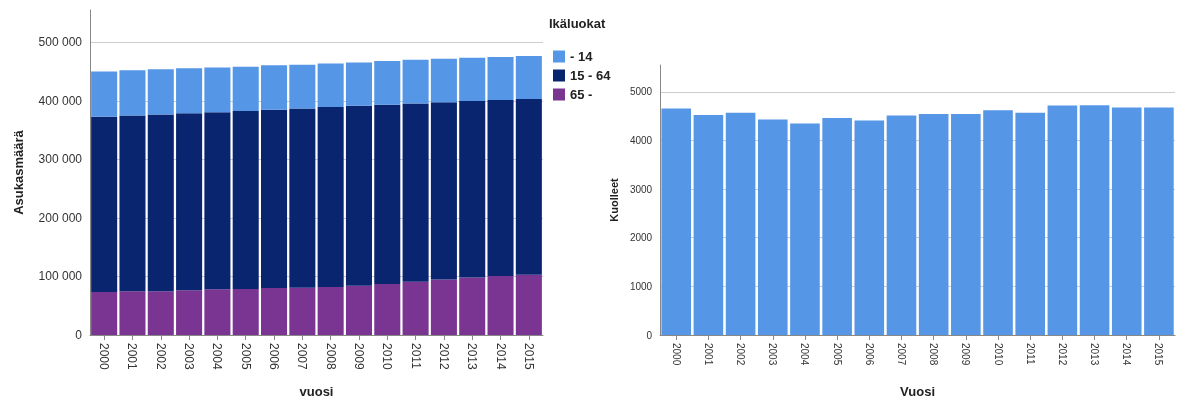 This screenshot has height=403, width=1186. I want to click on y-tick-label: 500 000, so click(60, 42).